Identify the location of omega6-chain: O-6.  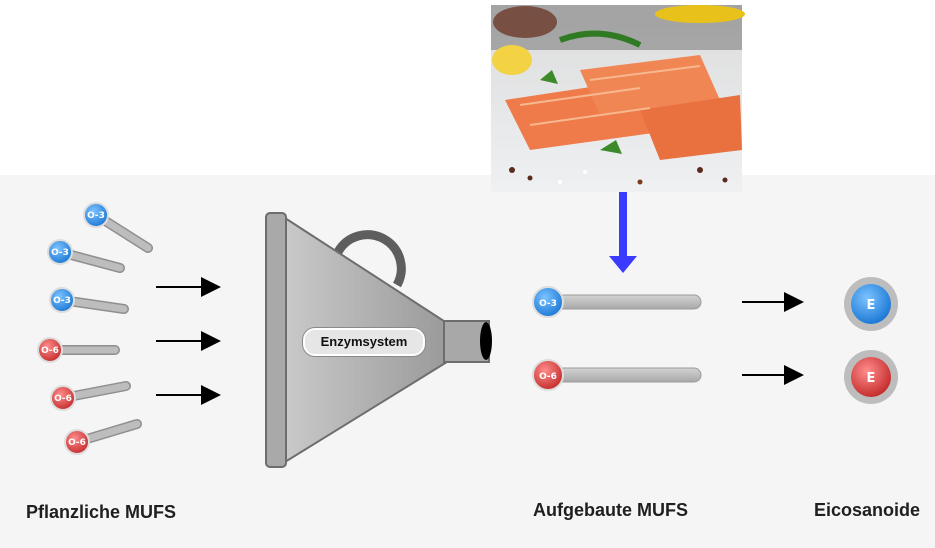
(617, 375).